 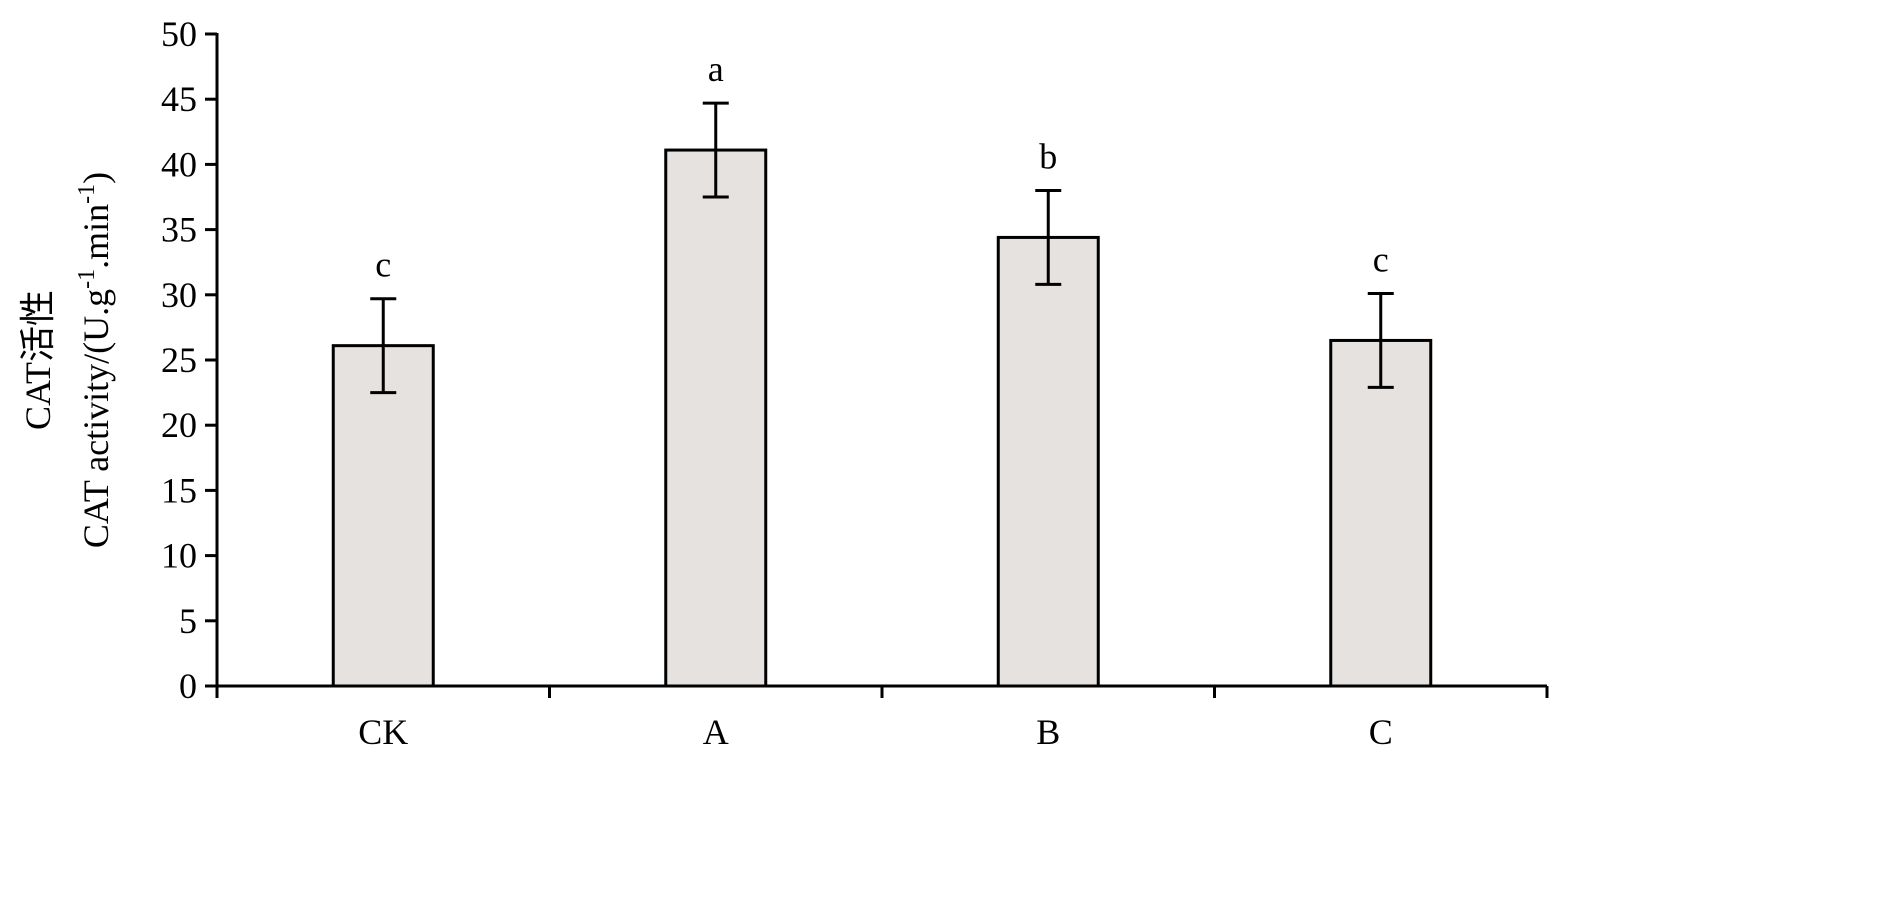 I want to click on y-tick-label: 15, so click(x=179, y=490).